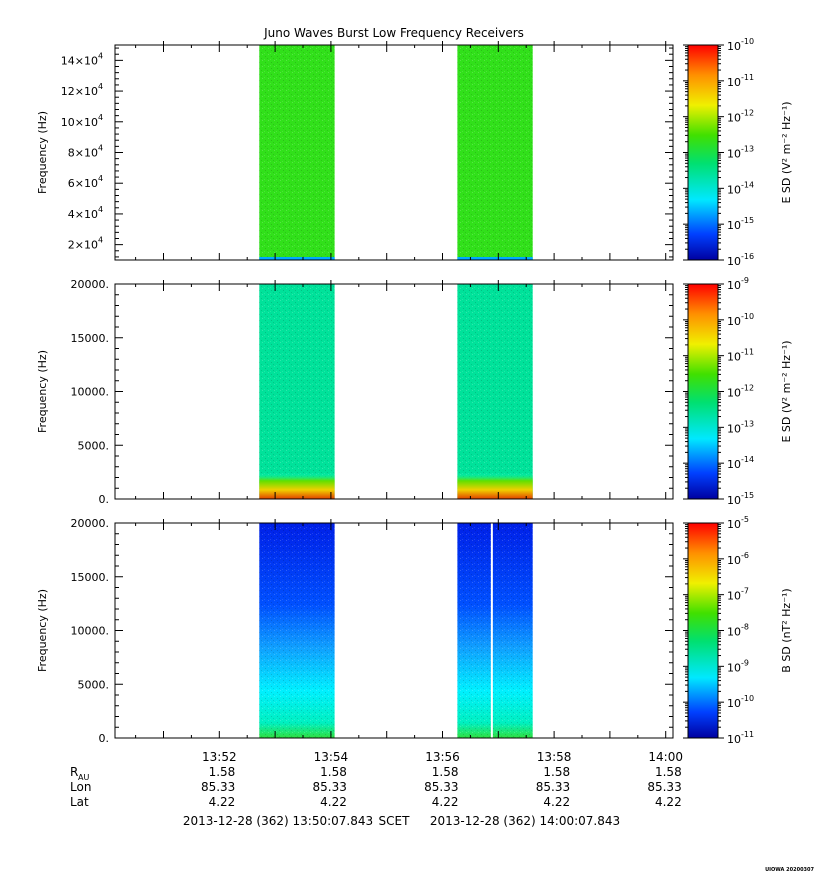  I want to click on colorbar-tick-exponent: -6, so click(745, 555).